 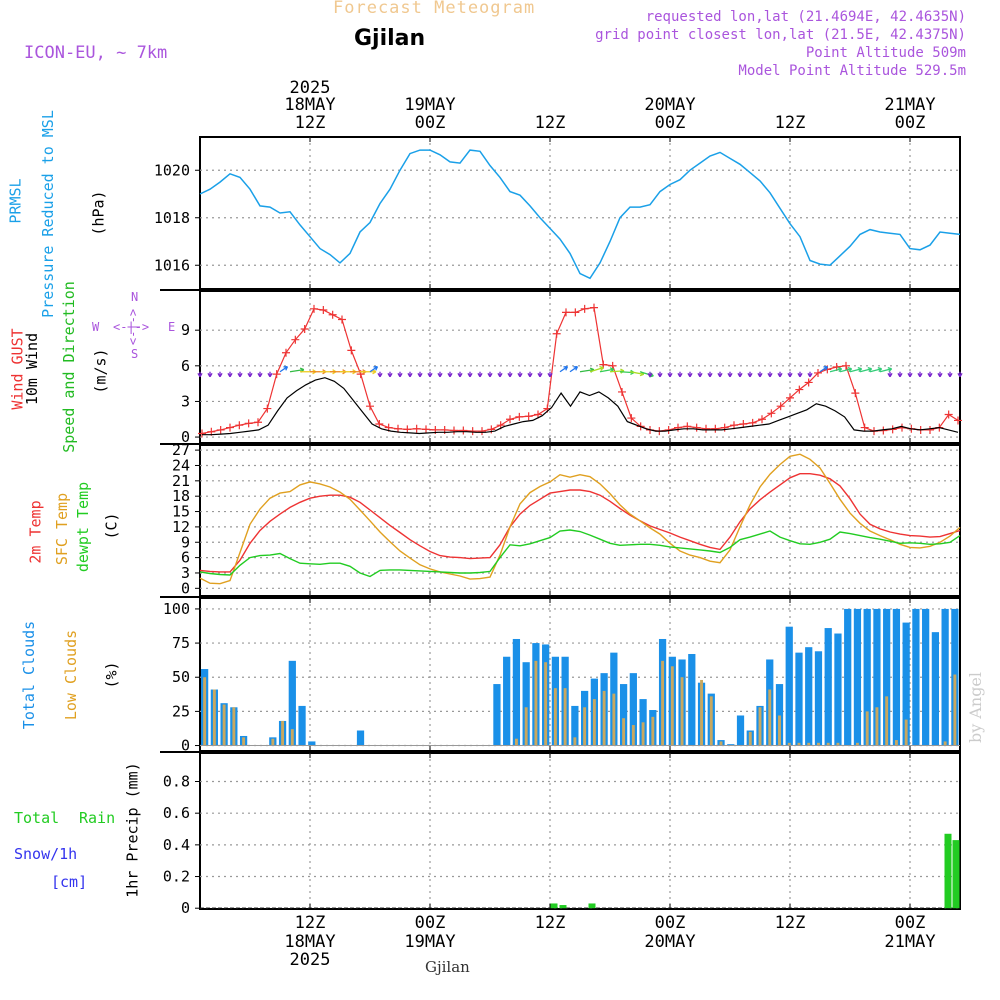 I want to click on compass-w: W, so click(x=96, y=327).